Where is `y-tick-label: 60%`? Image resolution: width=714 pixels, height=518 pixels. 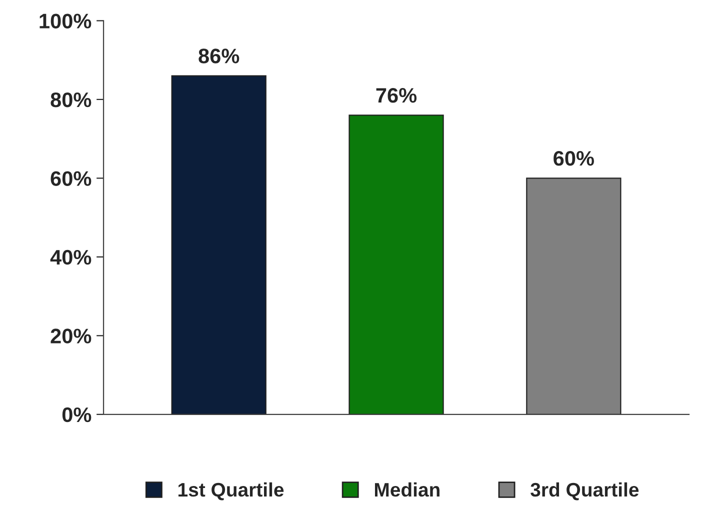
y-tick-label: 60% is located at coordinates (71, 178).